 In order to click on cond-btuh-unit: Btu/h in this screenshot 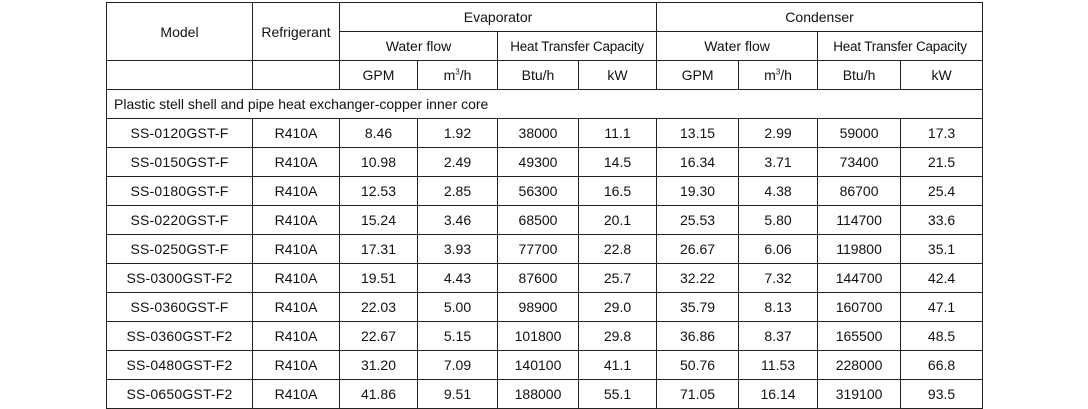, I will do `click(859, 75)`.